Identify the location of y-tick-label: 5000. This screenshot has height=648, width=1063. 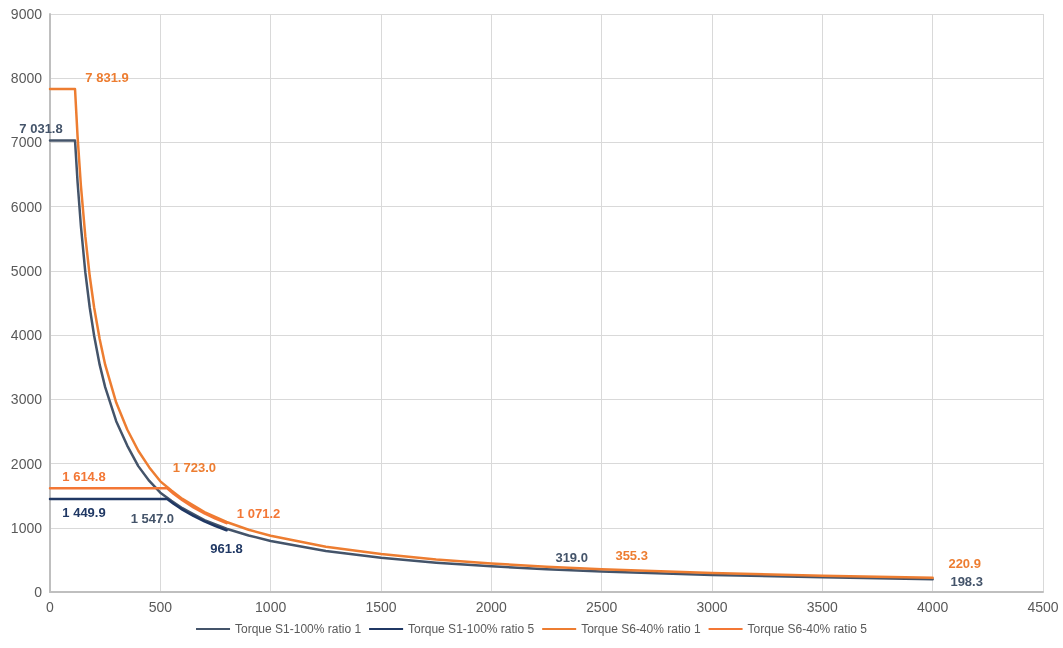
(26, 270).